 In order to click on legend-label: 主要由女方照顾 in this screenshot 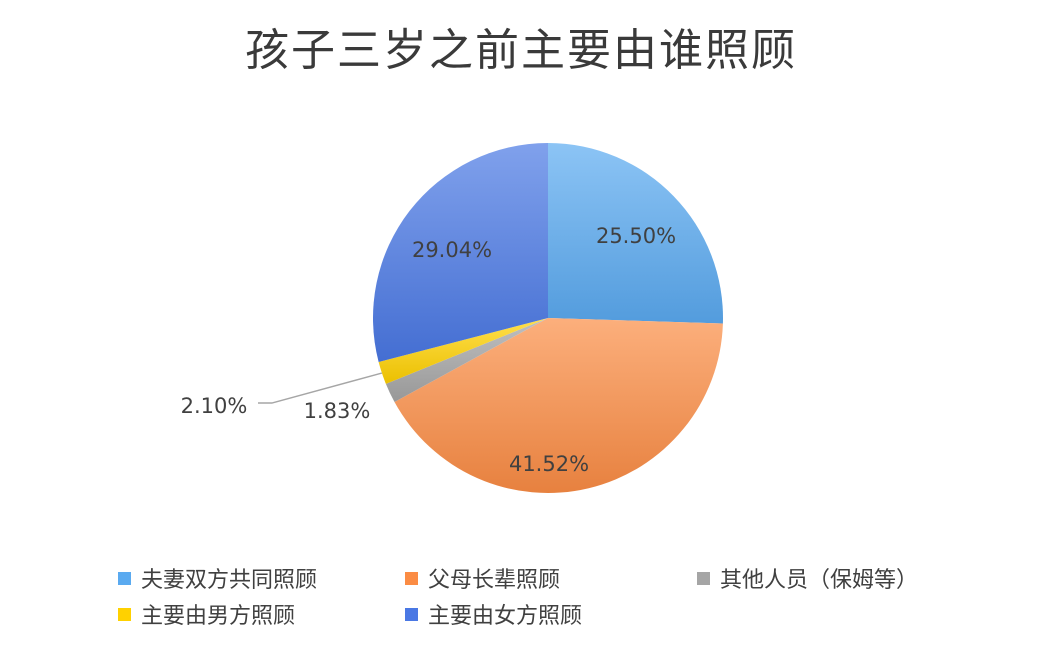, I will do `click(505, 616)`.